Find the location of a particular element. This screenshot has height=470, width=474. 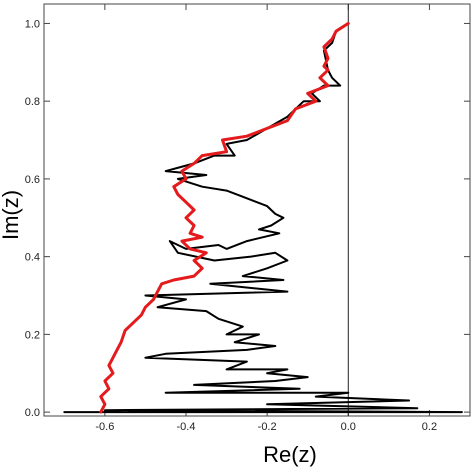

y-tick-label: 1.0 is located at coordinates (32, 24).